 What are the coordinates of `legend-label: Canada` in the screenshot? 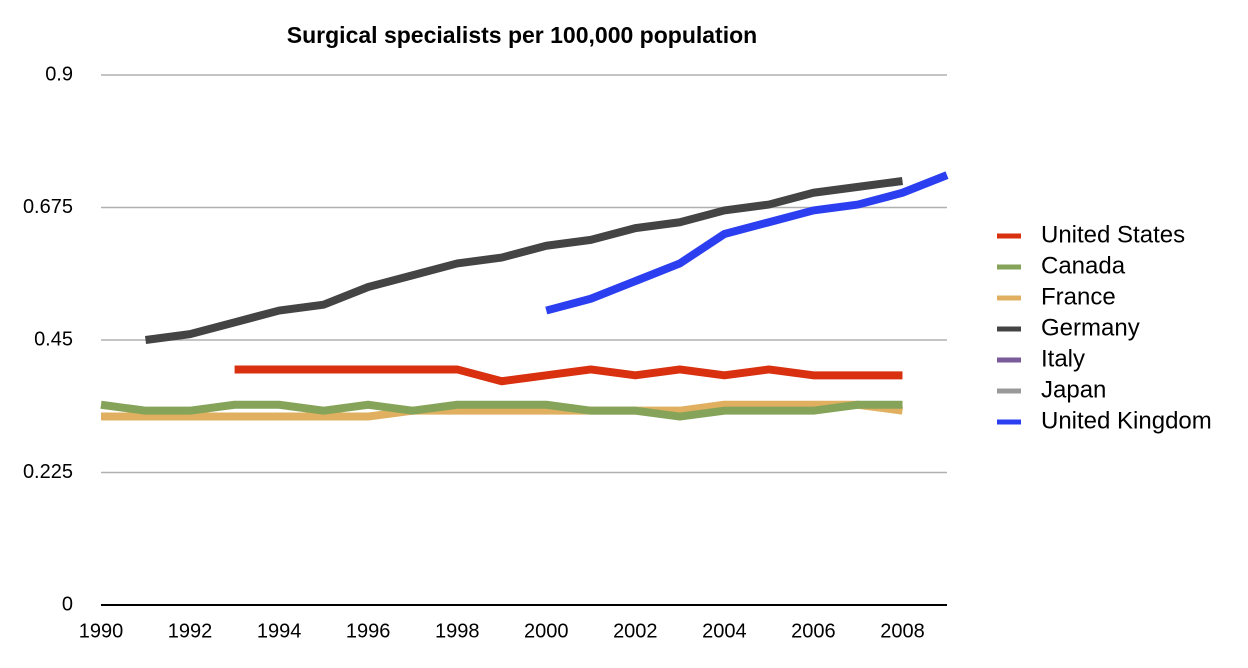 It's located at (1083, 265).